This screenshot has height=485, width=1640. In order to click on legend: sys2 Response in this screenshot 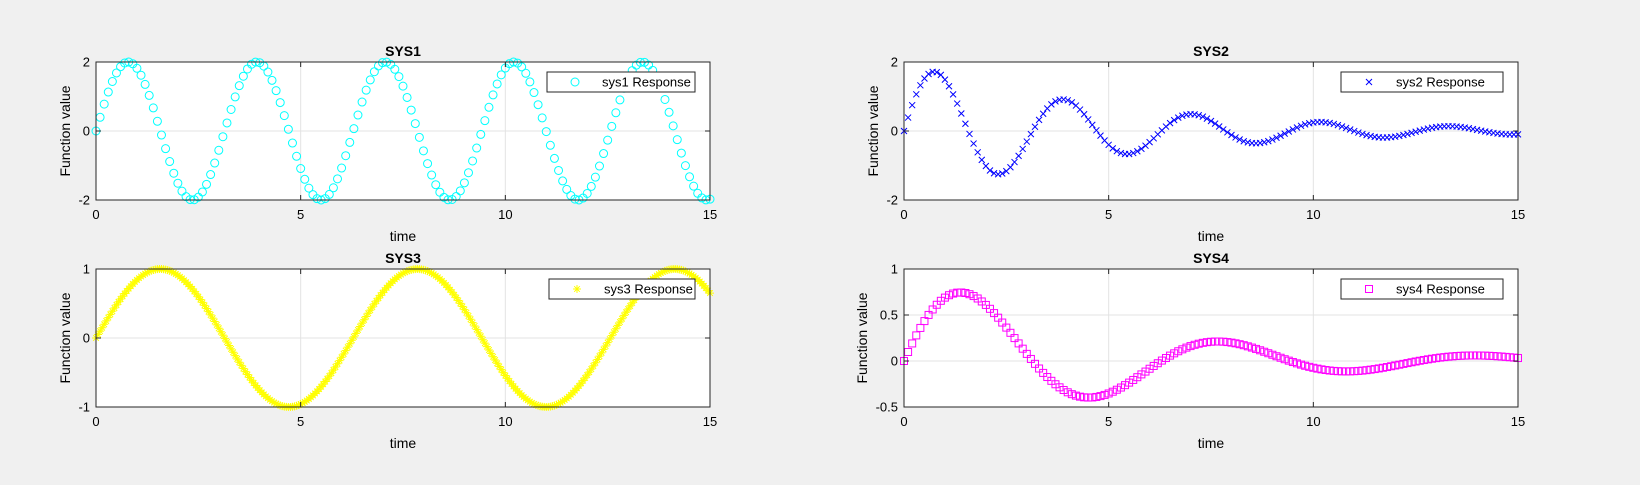, I will do `click(1422, 82)`.